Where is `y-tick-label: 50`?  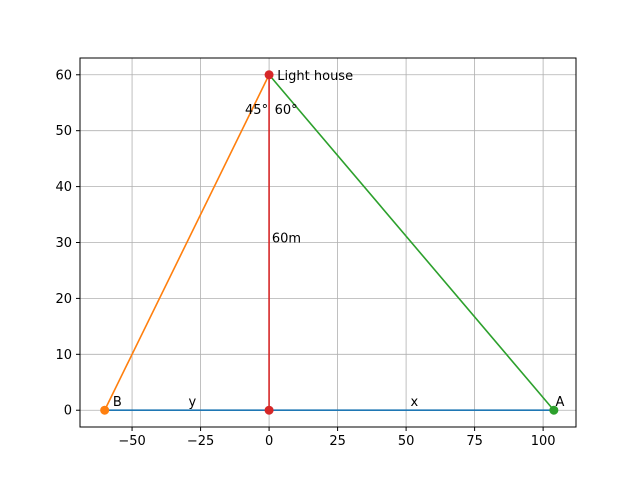
y-tick-label: 50 is located at coordinates (63, 131).